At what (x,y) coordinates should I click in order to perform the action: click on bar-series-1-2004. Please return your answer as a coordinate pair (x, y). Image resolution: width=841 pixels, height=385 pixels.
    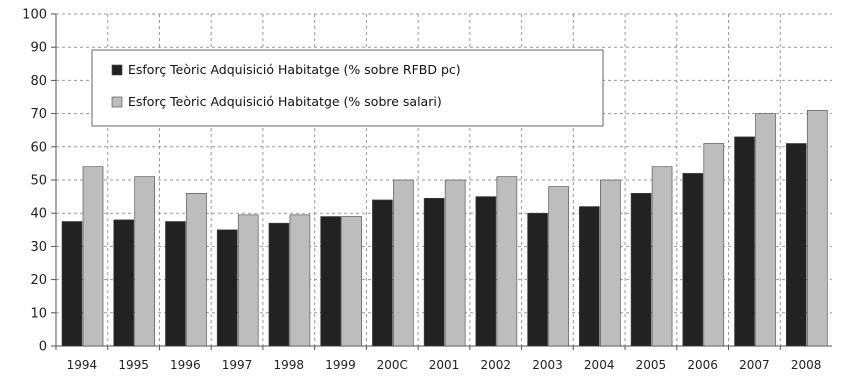
    Looking at the image, I should click on (589, 276).